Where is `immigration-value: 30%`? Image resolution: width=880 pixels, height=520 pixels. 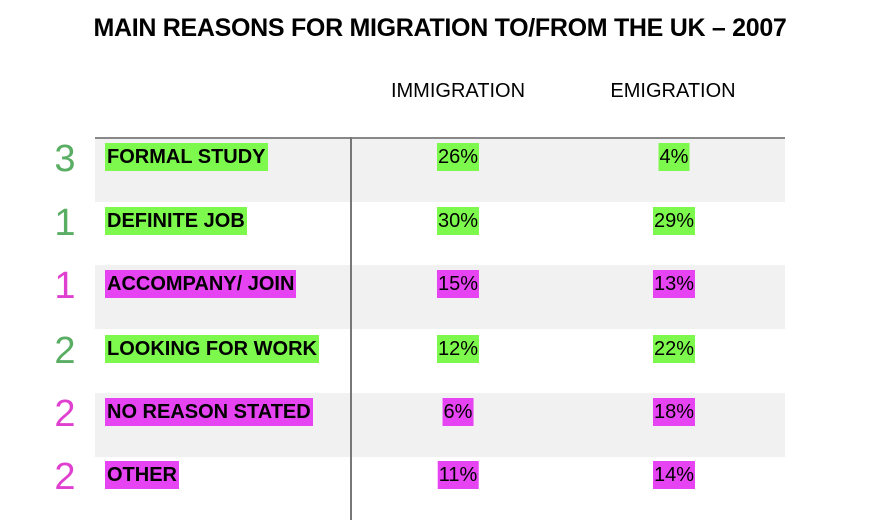
immigration-value: 30% is located at coordinates (458, 221).